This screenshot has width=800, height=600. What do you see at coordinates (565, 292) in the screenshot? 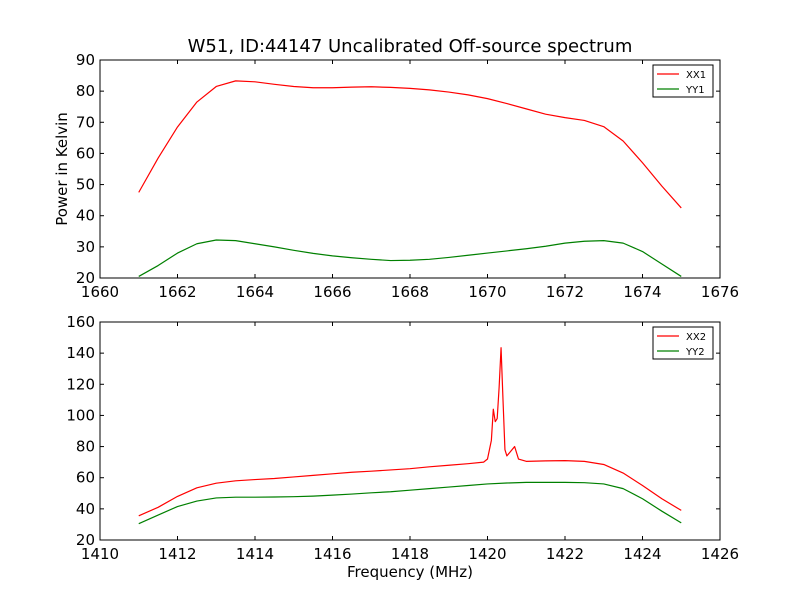
I see `x-tick-label: 1672` at bounding box center [565, 292].